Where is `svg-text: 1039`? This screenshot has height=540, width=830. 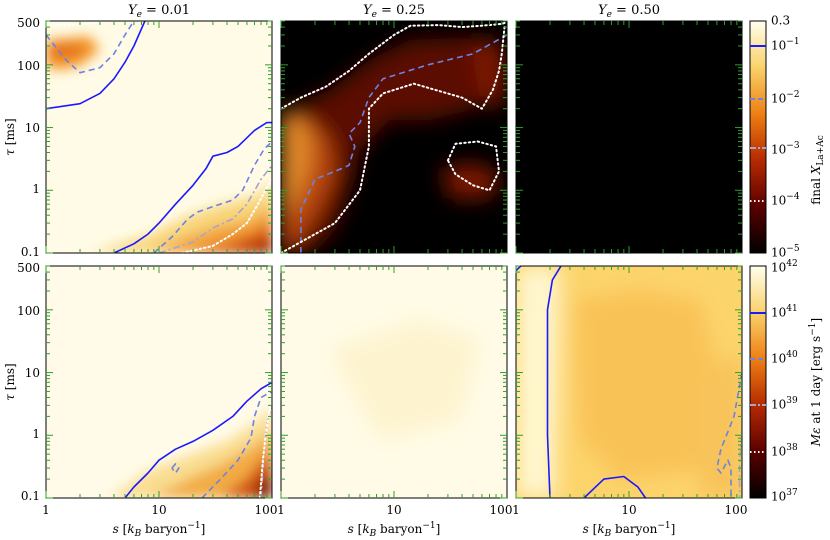
svg-text: 1039 is located at coordinates (784, 404).